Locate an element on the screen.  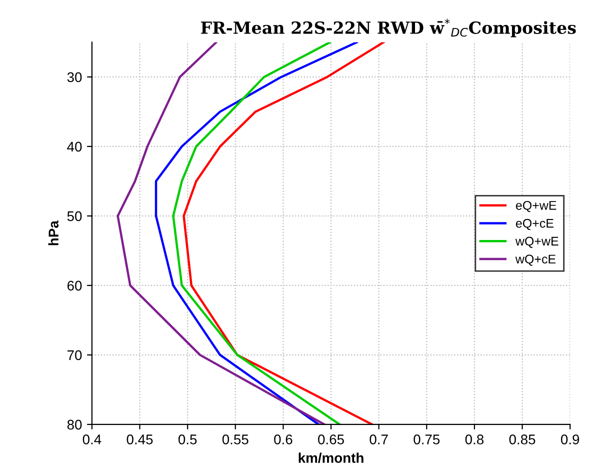
y-tick-label: 50 is located at coordinates (74, 216).